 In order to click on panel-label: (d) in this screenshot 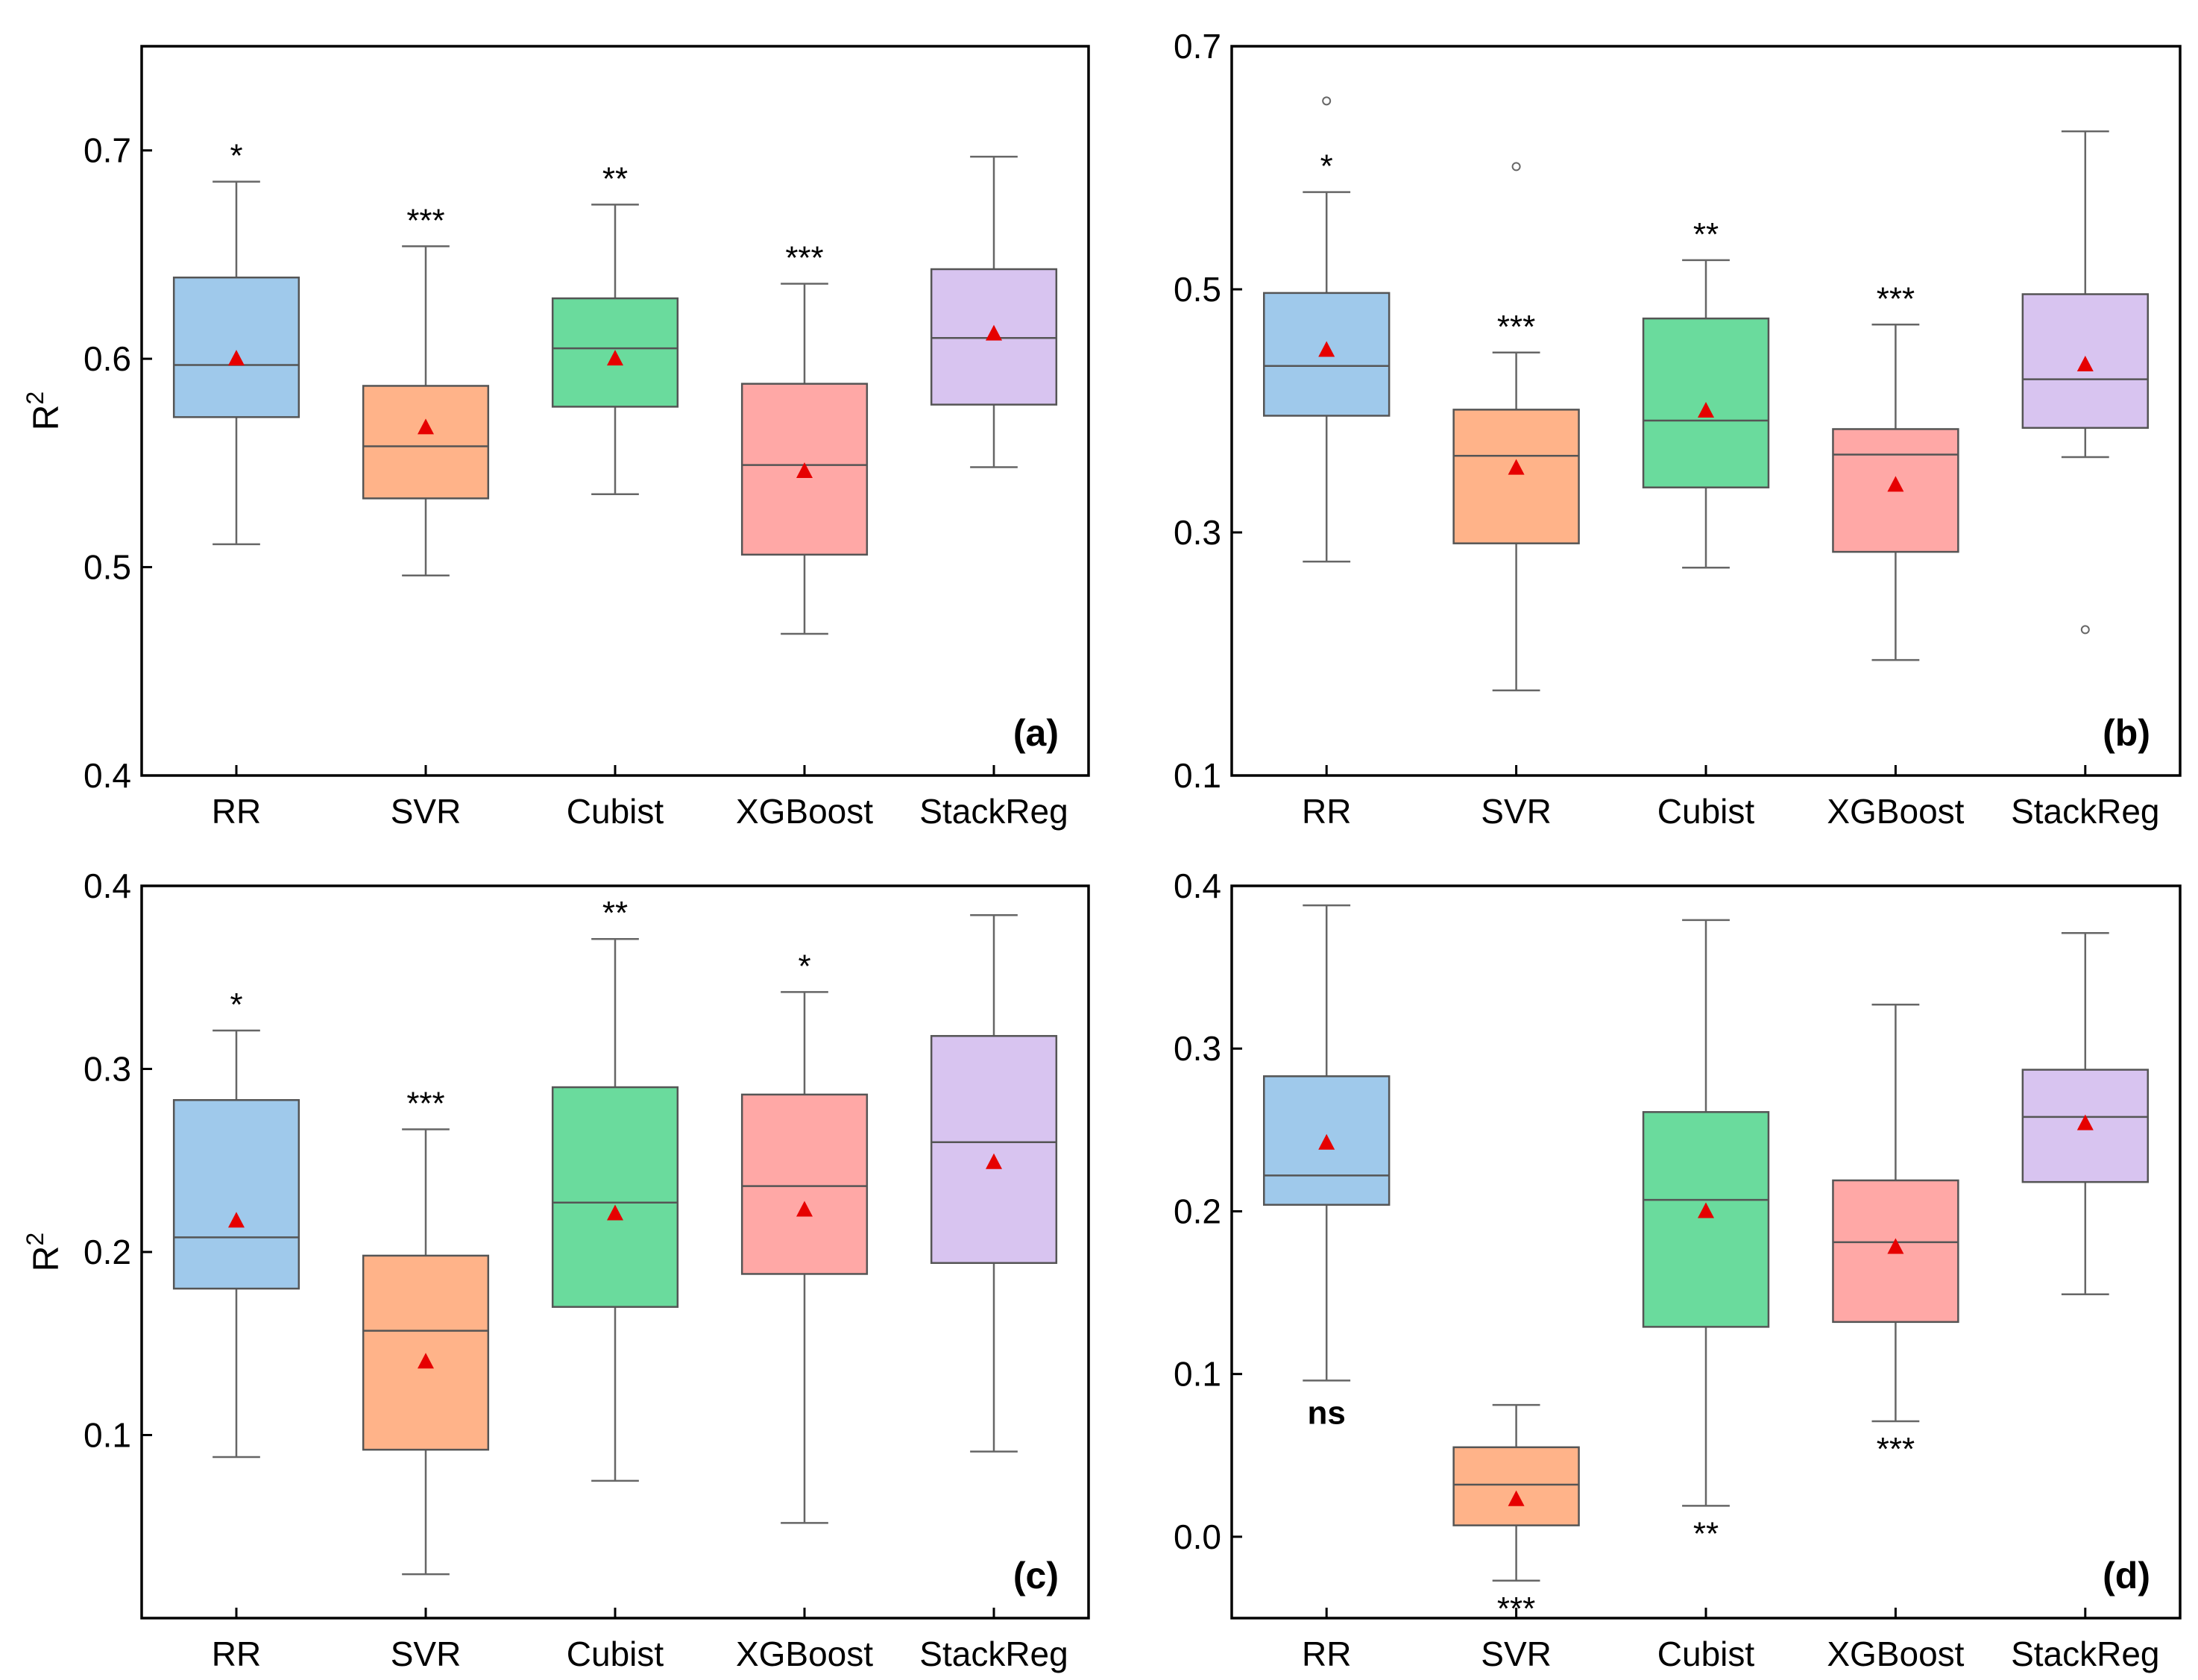, I will do `click(2126, 1575)`.